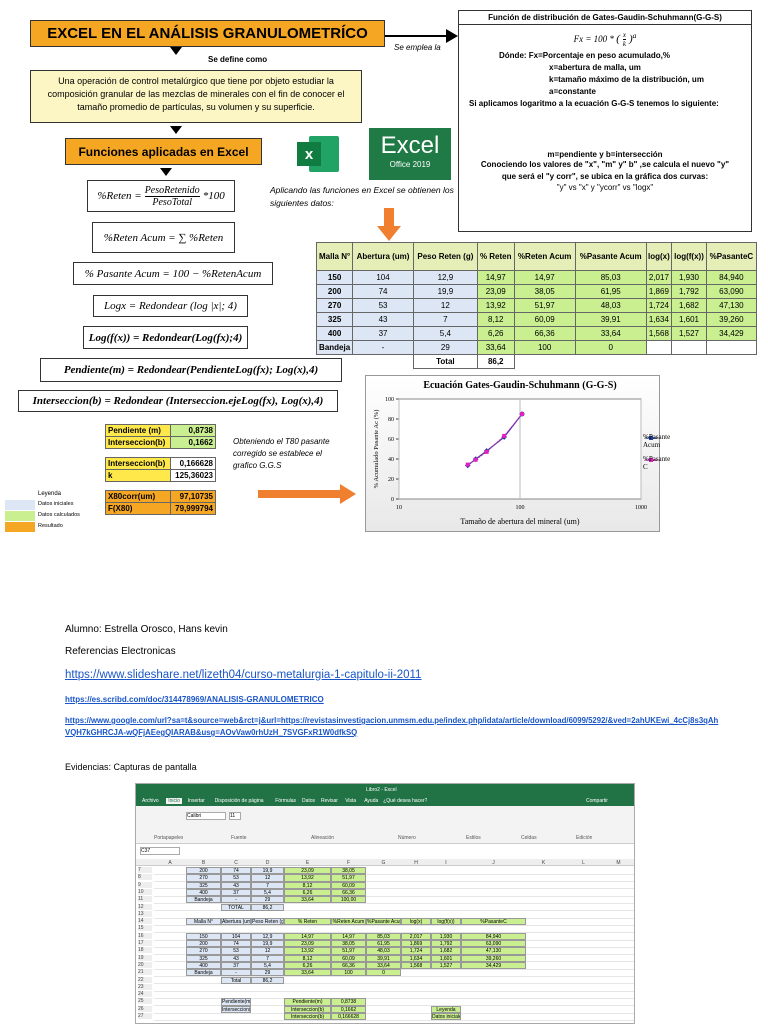 Image resolution: width=768 pixels, height=1024 pixels. Describe the element at coordinates (544, 277) in the screenshot. I see `cell: 14,97` at that location.